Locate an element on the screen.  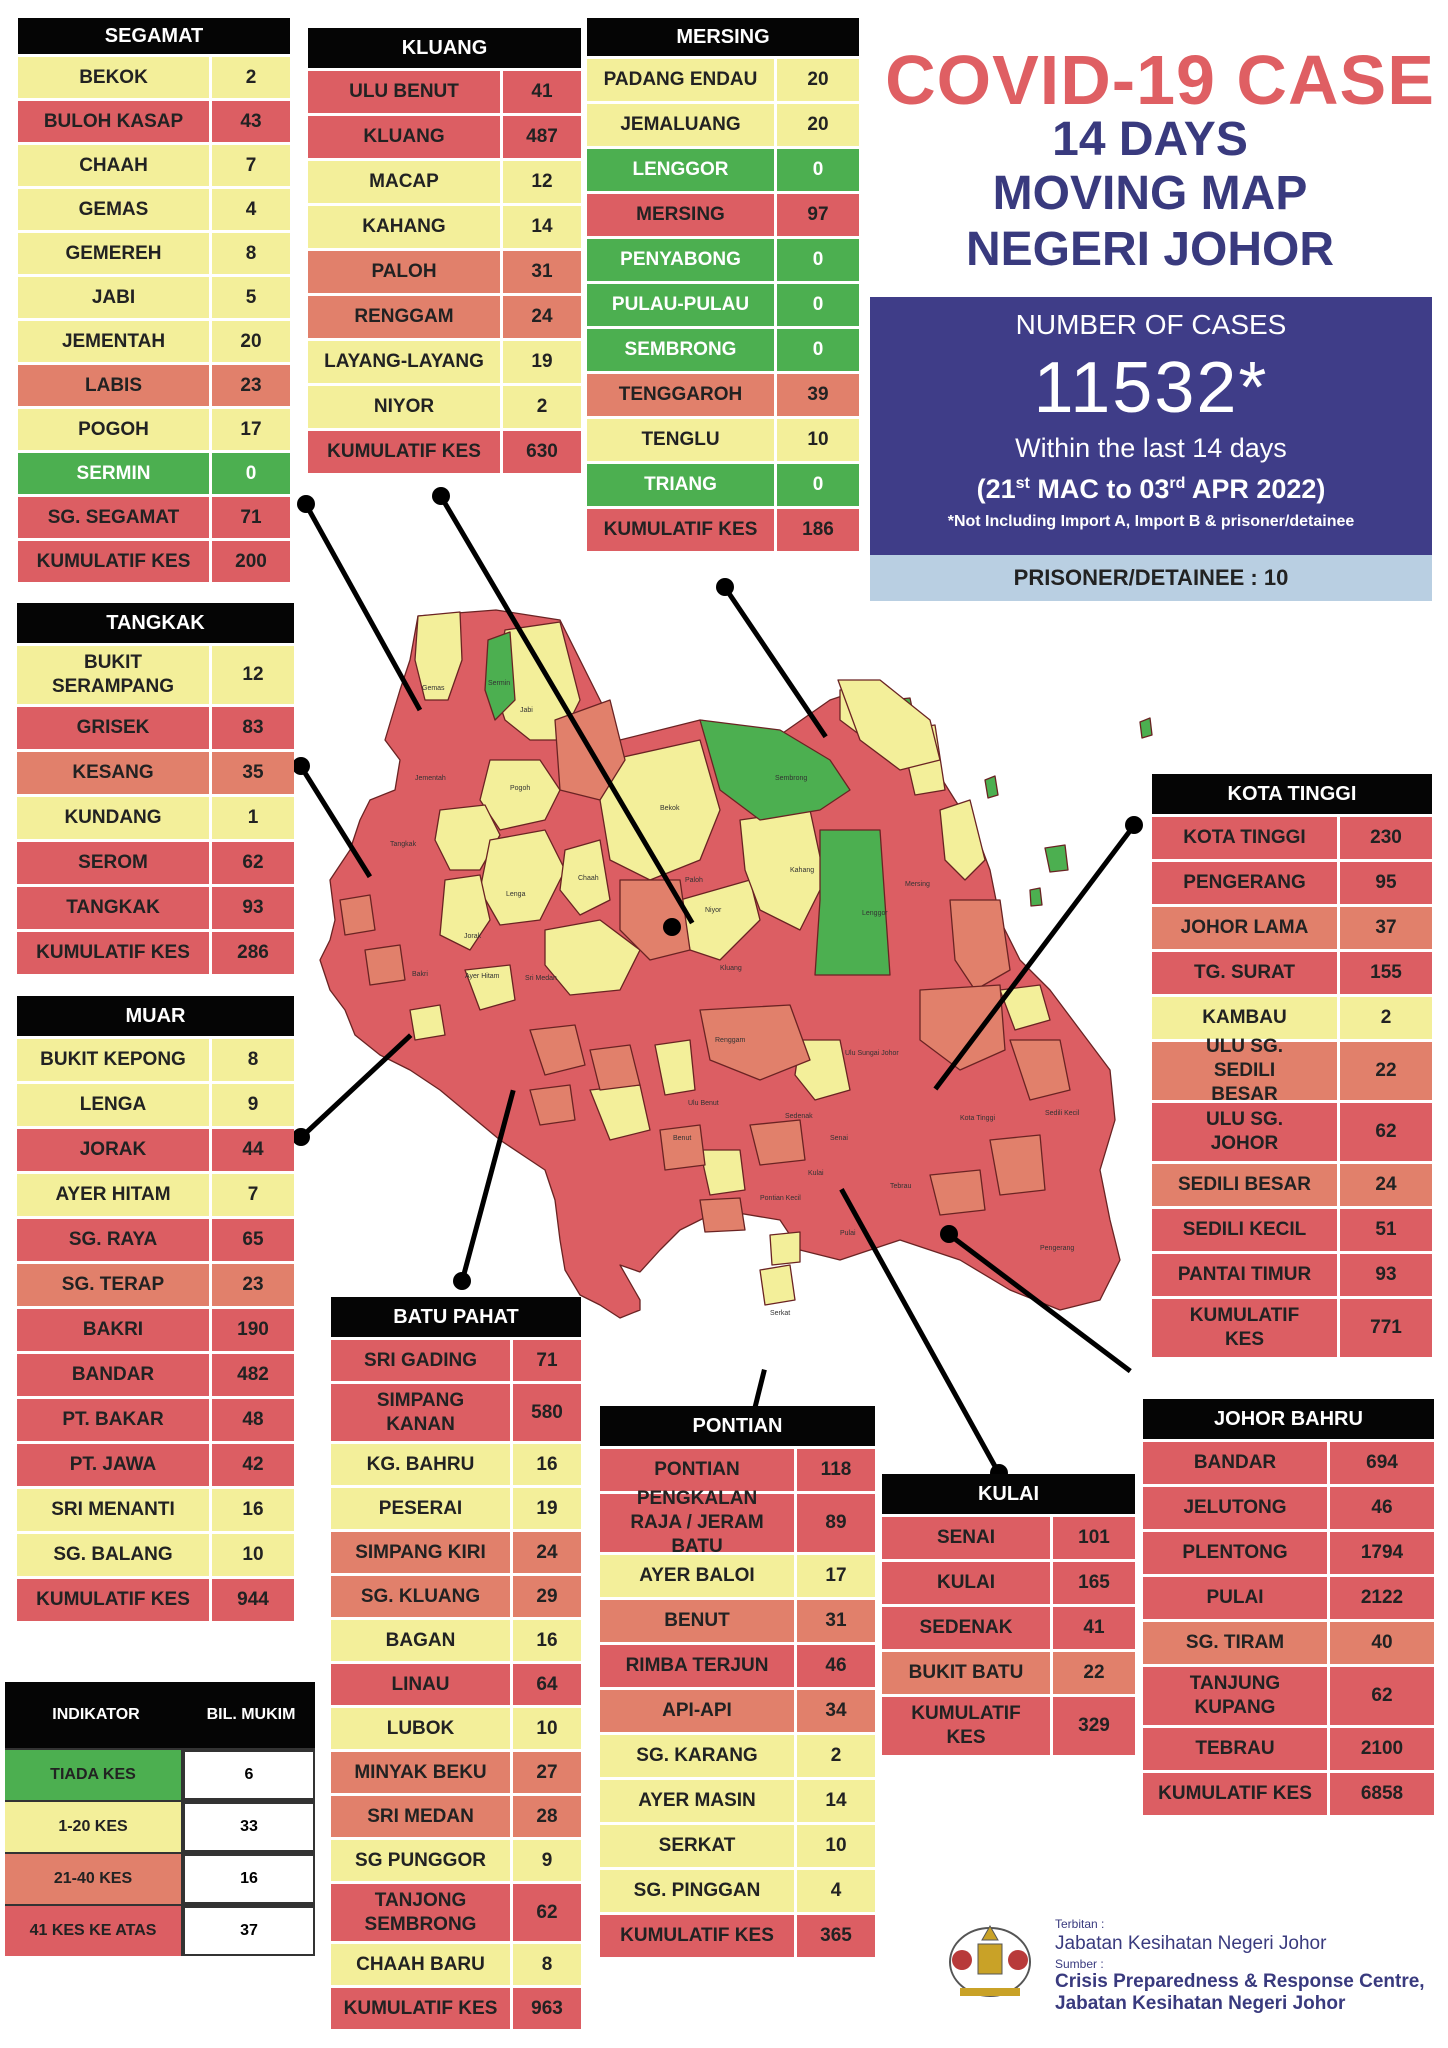
table-row-tangkak-kesang: KESANG 35 is located at coordinates (155, 771).